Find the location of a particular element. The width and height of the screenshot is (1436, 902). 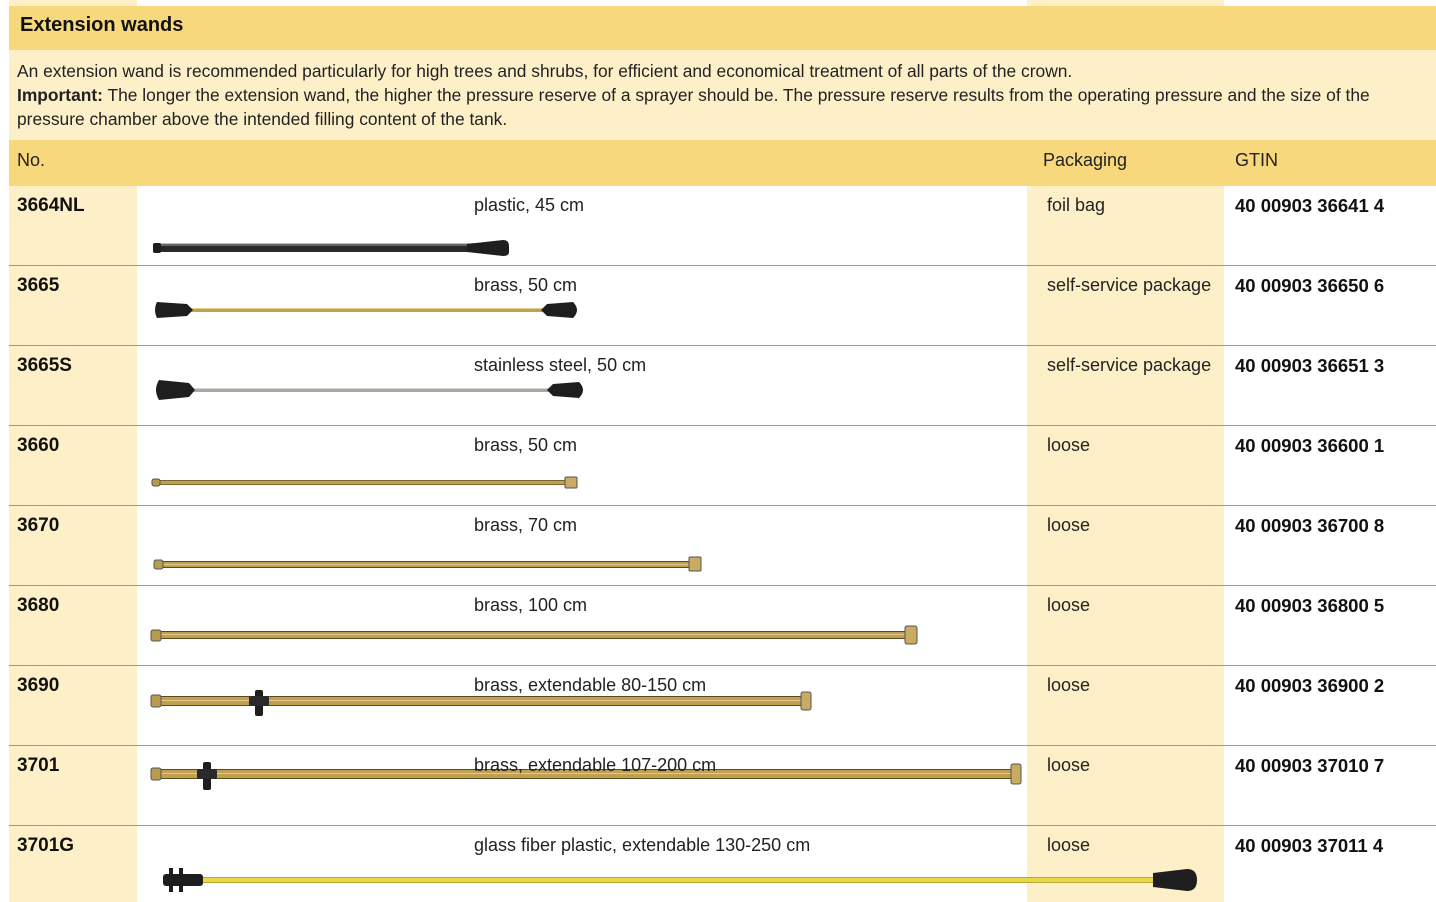

product-description: brass, 100 cm is located at coordinates (531, 605).